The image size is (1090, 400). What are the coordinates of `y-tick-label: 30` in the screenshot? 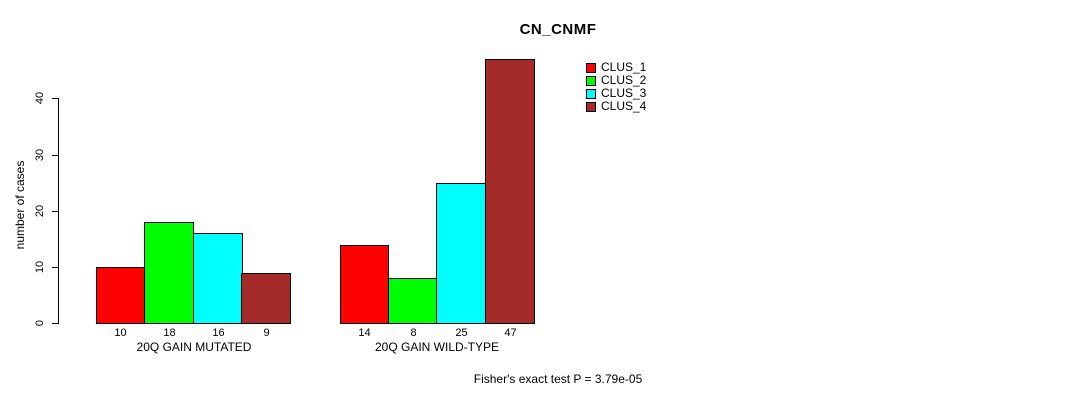 It's located at (40, 155).